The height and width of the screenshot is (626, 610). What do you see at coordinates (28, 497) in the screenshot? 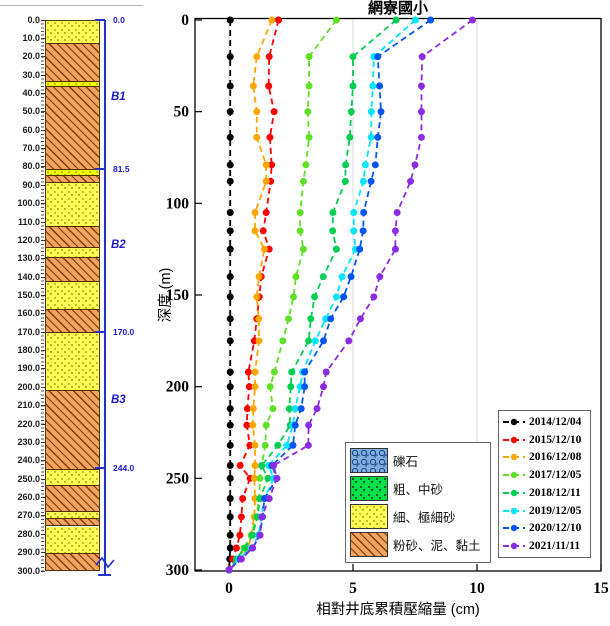
I see `depth-label: 260.0` at bounding box center [28, 497].